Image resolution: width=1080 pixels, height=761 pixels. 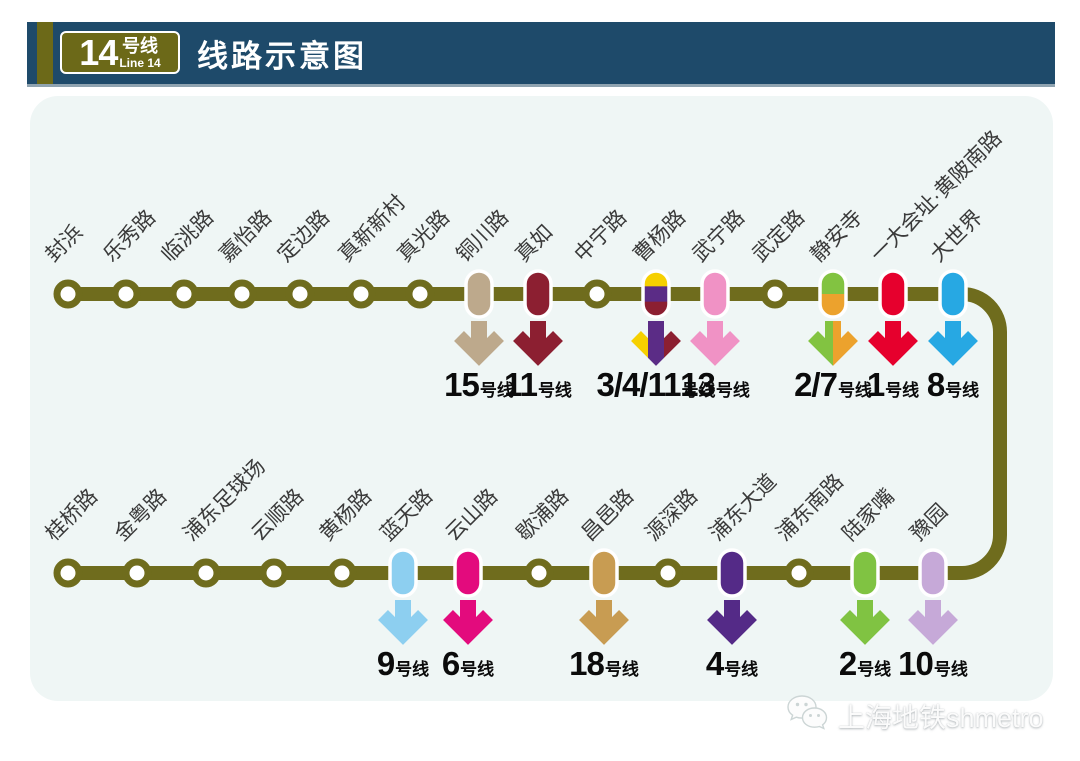 What do you see at coordinates (98, 52) in the screenshot?
I see `line-badge-number: 14` at bounding box center [98, 52].